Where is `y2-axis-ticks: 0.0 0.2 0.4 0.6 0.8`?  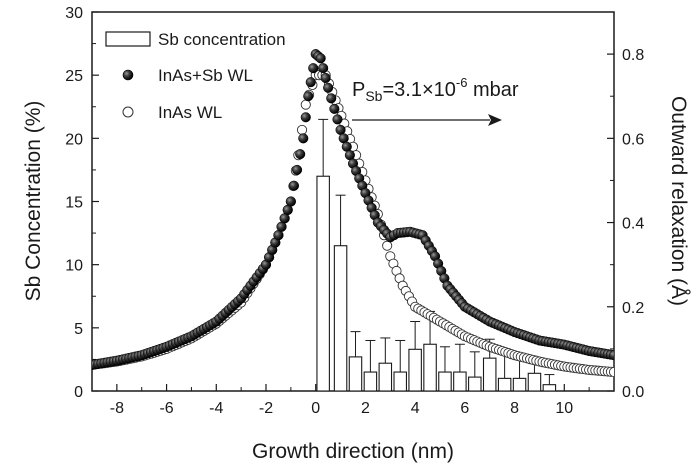 y2-axis-ticks: 0.0 0.2 0.4 0.6 0.8 is located at coordinates (625, 224).